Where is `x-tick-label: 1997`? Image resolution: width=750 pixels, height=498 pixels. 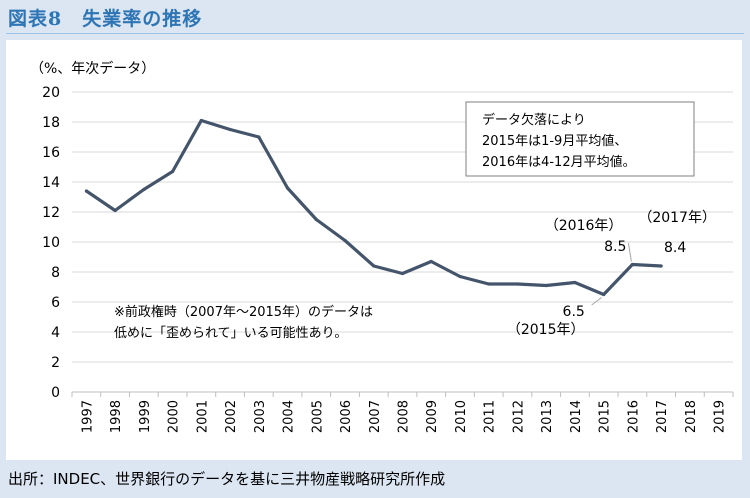 x-tick-label: 1997 is located at coordinates (87, 416).